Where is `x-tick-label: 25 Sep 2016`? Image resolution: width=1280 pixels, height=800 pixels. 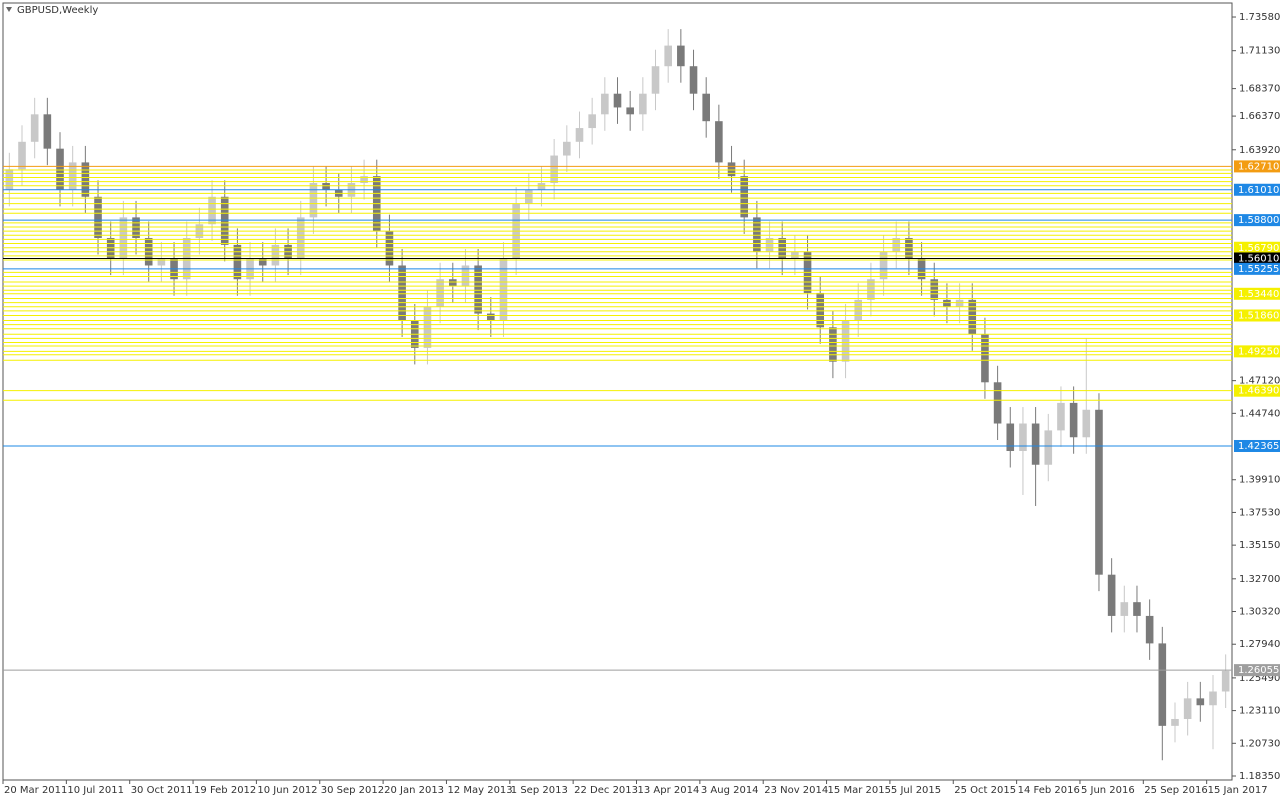 x-tick-label: 25 Sep 2016 is located at coordinates (1175, 790).